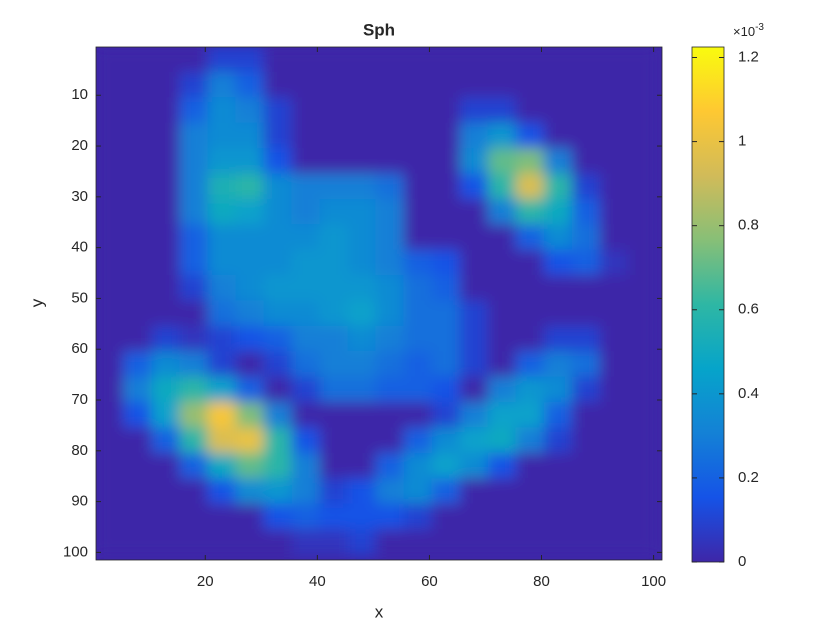 Image resolution: width=840 pixels, height=630 pixels. I want to click on colorbar-tick-label: 0.2, so click(748, 477).